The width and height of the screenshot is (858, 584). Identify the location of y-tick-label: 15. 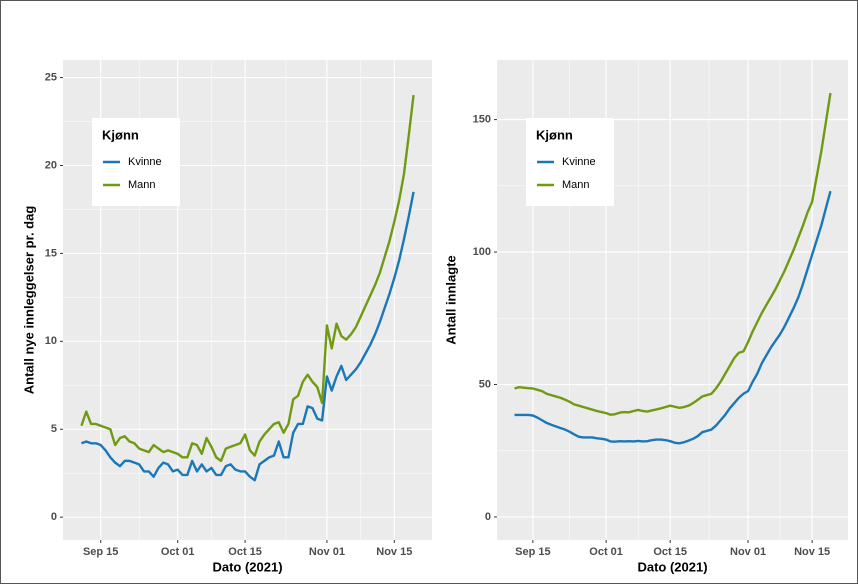
(51, 253).